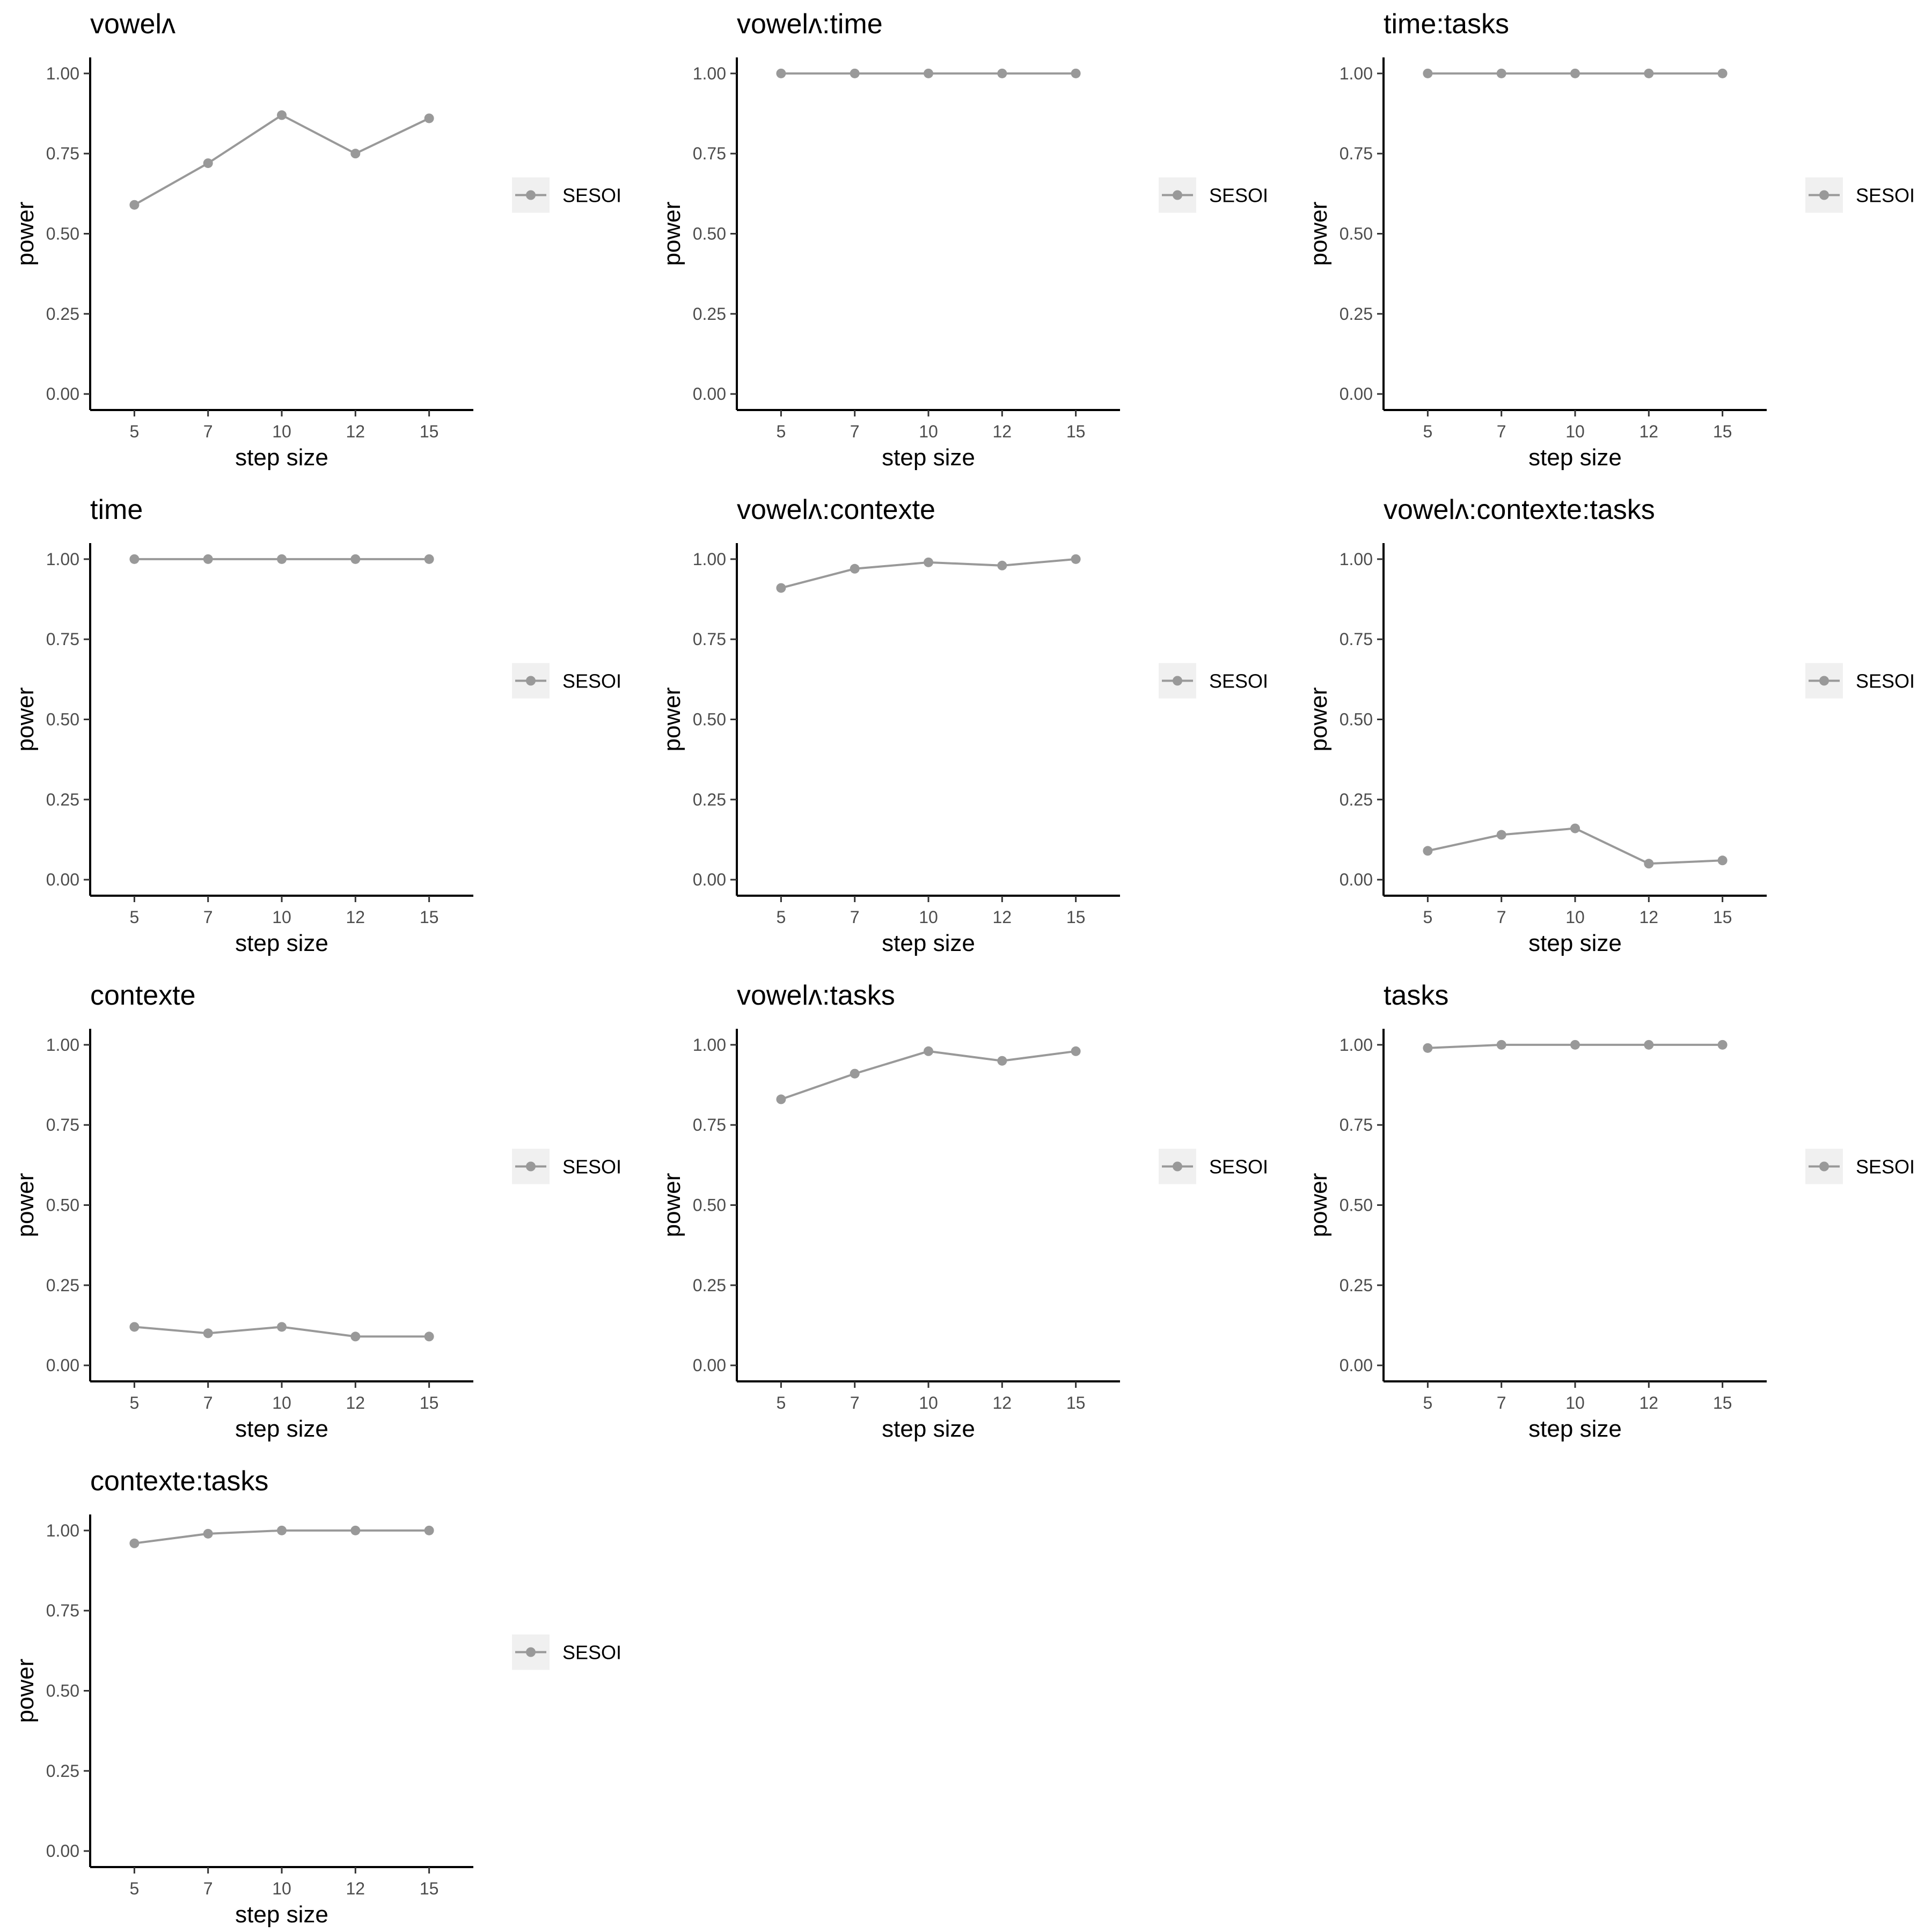 The height and width of the screenshot is (1932, 1932). What do you see at coordinates (143, 995) in the screenshot?
I see `facet-title: contexte` at bounding box center [143, 995].